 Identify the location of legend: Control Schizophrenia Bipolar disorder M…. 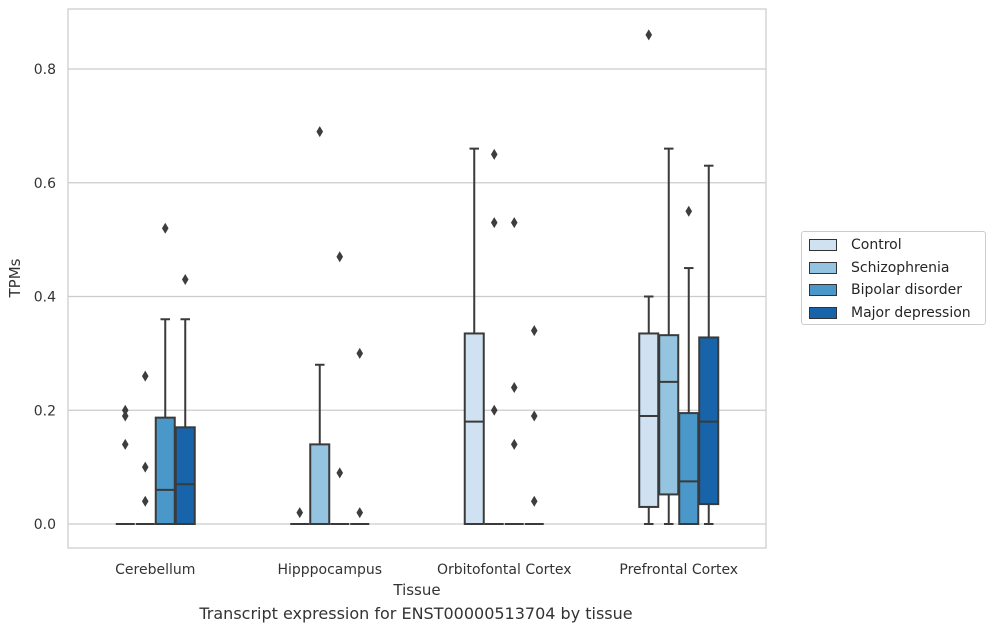
(893, 278).